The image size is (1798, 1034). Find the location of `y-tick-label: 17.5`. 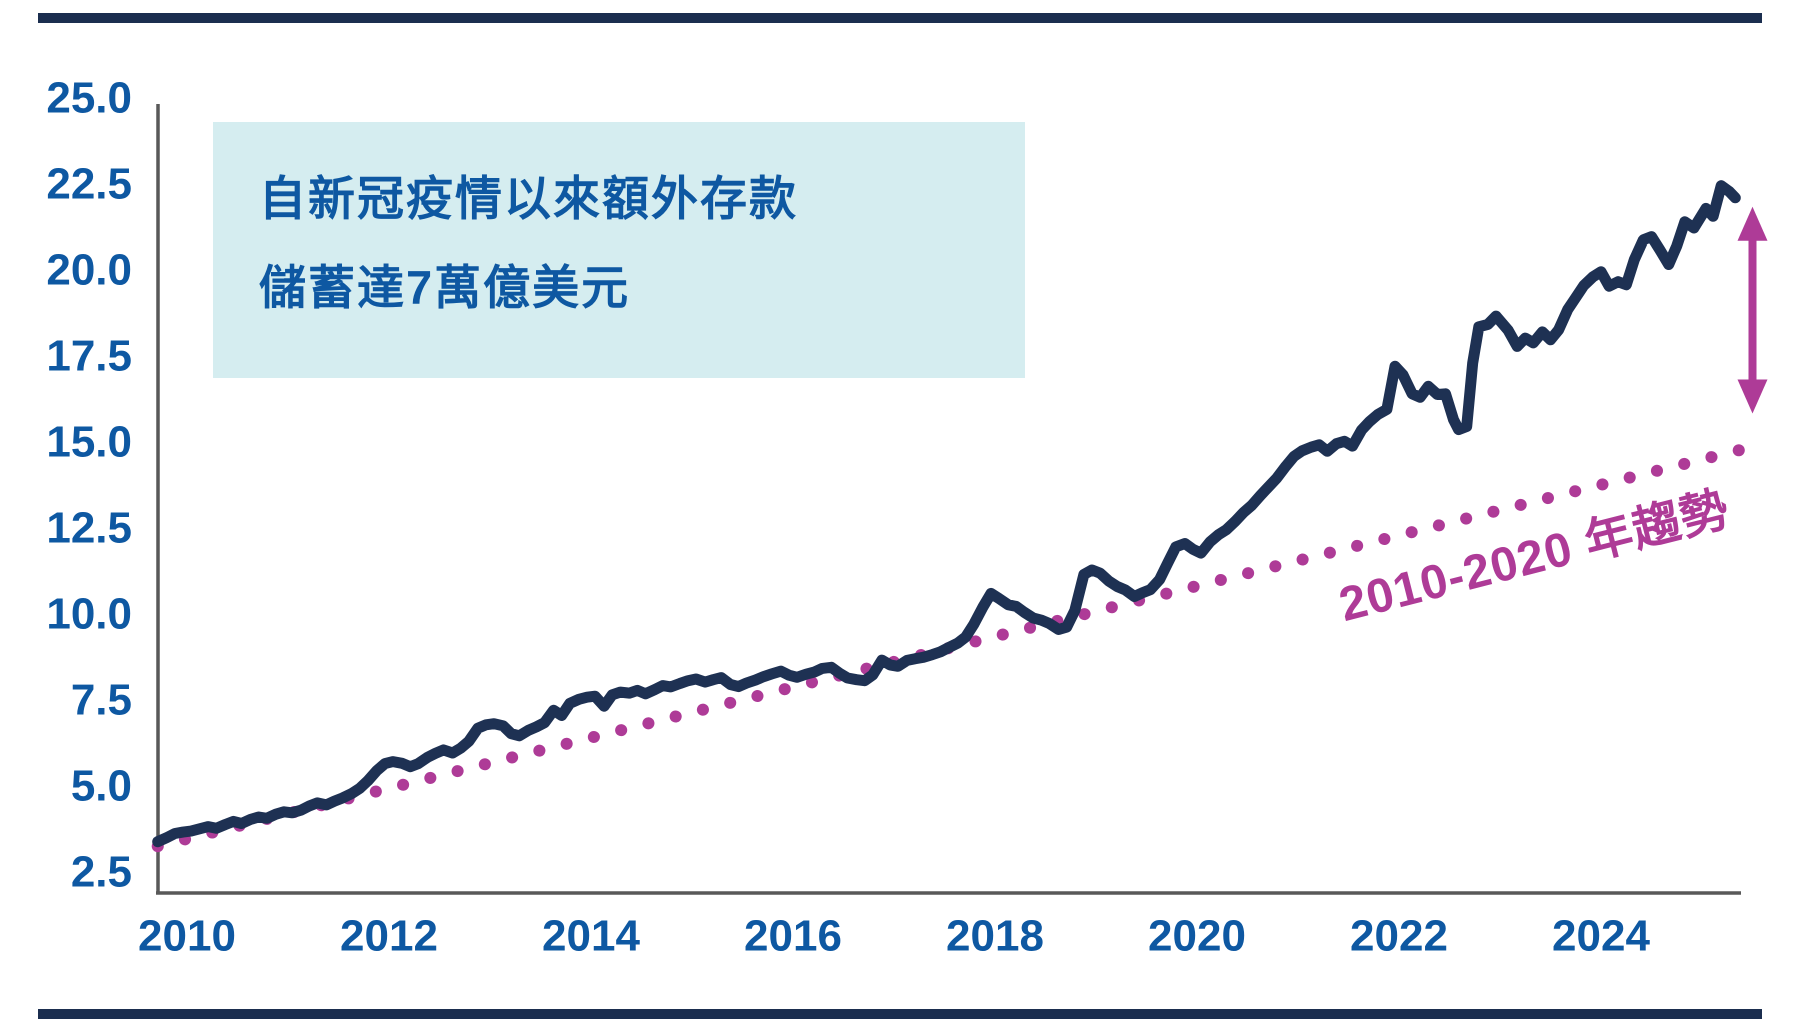

y-tick-label: 17.5 is located at coordinates (89, 356).